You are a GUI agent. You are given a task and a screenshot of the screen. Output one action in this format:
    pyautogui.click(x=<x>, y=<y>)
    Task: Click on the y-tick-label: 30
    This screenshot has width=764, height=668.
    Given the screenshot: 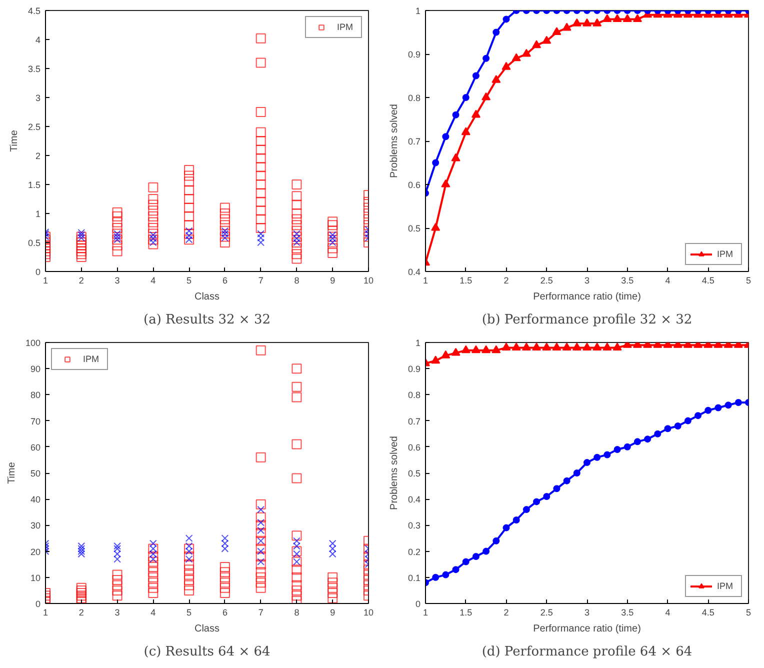 What is the action you would take?
    pyautogui.click(x=35, y=525)
    